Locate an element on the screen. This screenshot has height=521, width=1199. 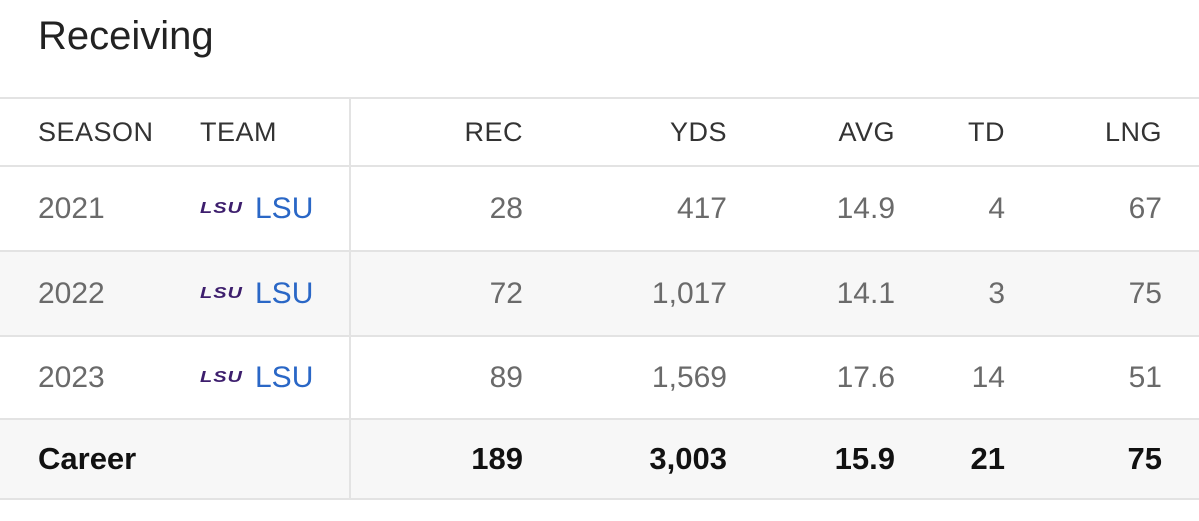
stat-cell: 14.1 is located at coordinates (865, 293).